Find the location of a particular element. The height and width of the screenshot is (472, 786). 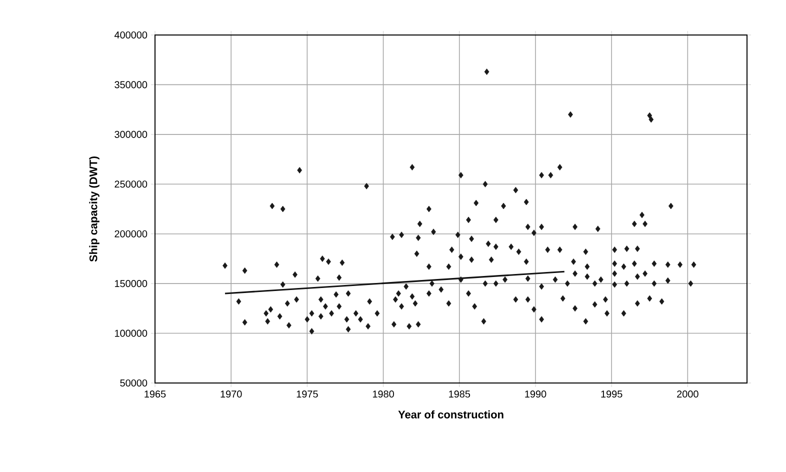

x-tick-label: 1980 is located at coordinates (383, 394).